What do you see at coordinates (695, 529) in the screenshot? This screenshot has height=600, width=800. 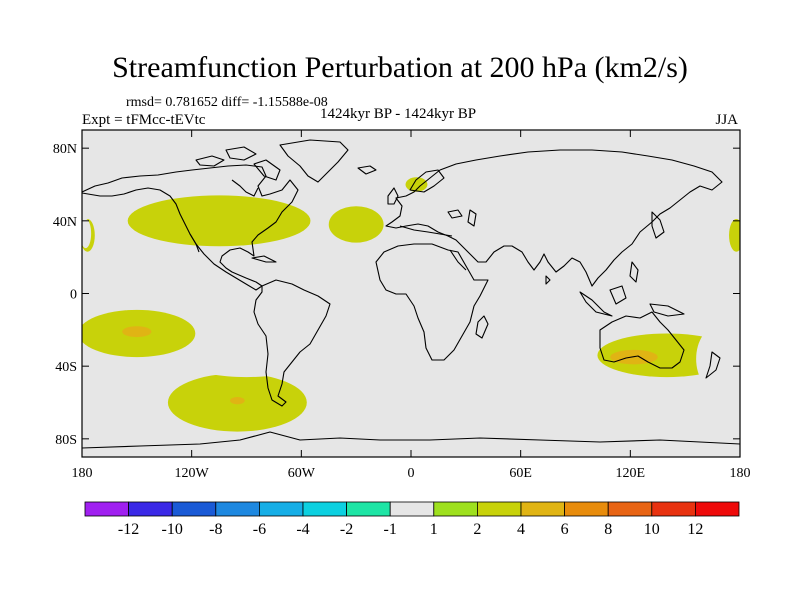 I see `colorbar-label-13: 12` at bounding box center [695, 529].